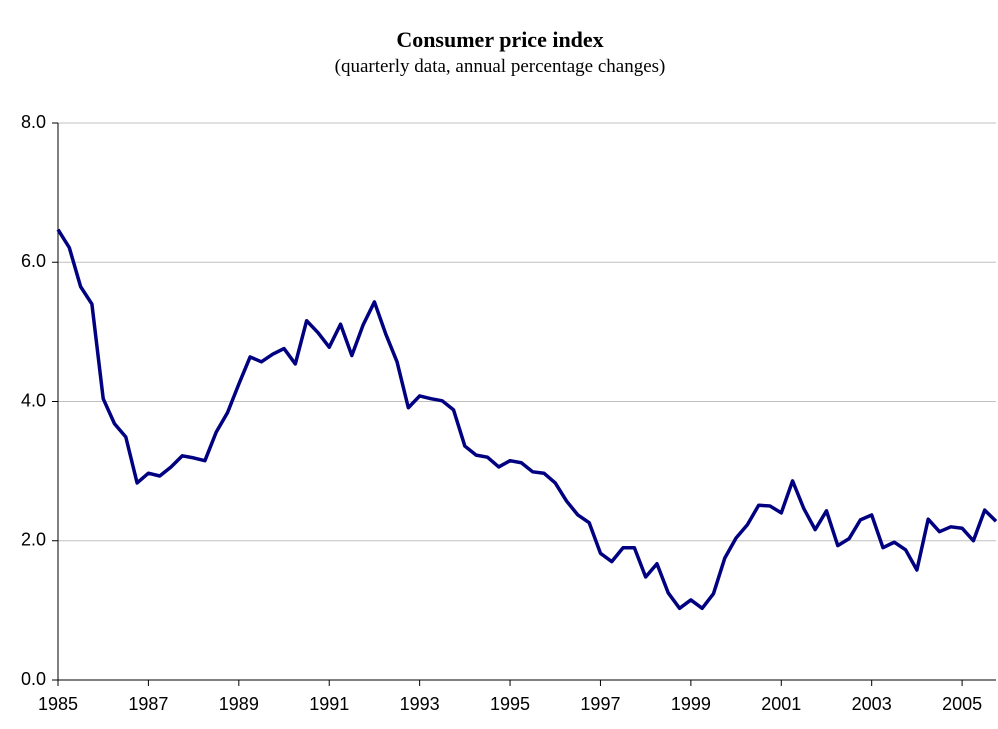 The width and height of the screenshot is (998, 729). I want to click on y-tick-label: 0.0, so click(33, 679).